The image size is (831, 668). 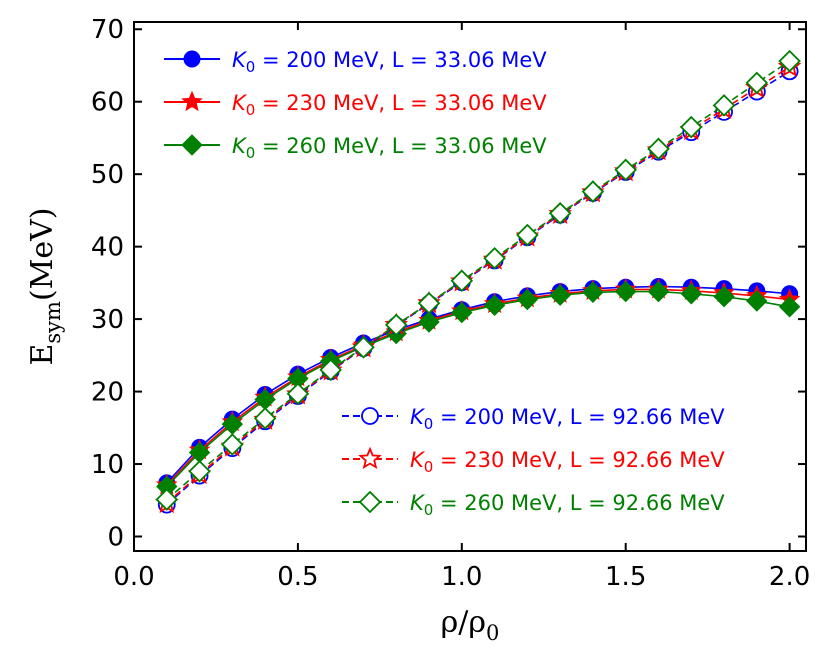 I want to click on x-tick-label: 2.0, so click(x=789, y=577).